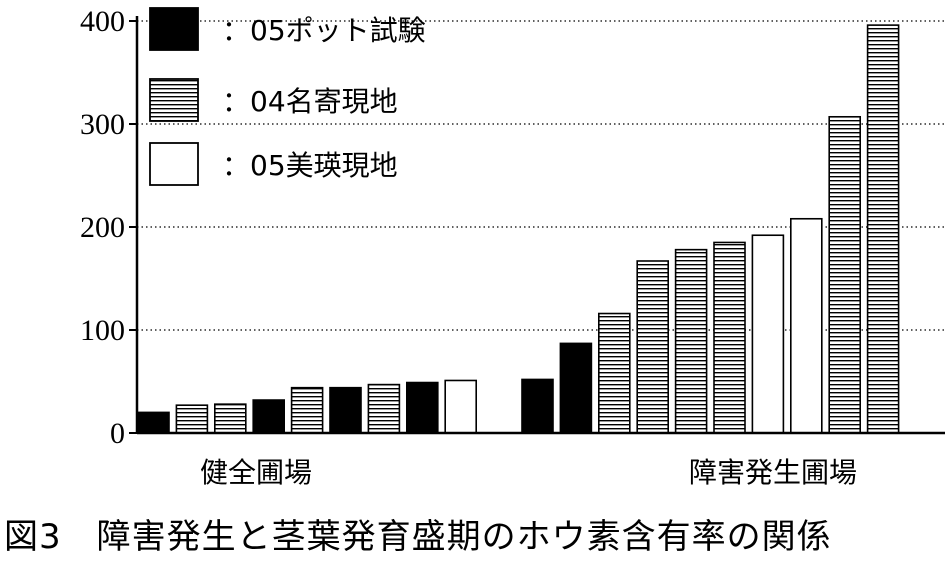  Describe the element at coordinates (256, 472) in the screenshot. I see `group-label: 健全圃場` at that location.